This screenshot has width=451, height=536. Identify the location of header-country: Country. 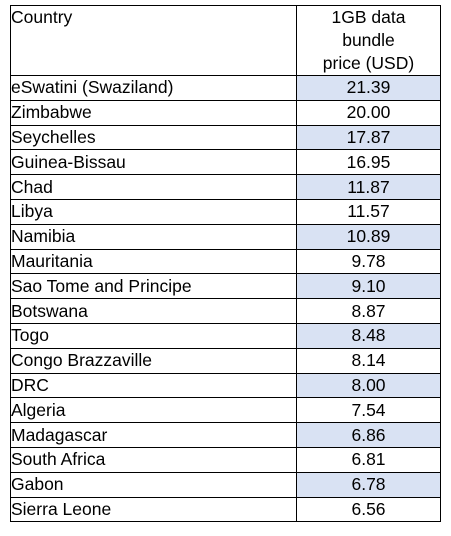
(153, 40).